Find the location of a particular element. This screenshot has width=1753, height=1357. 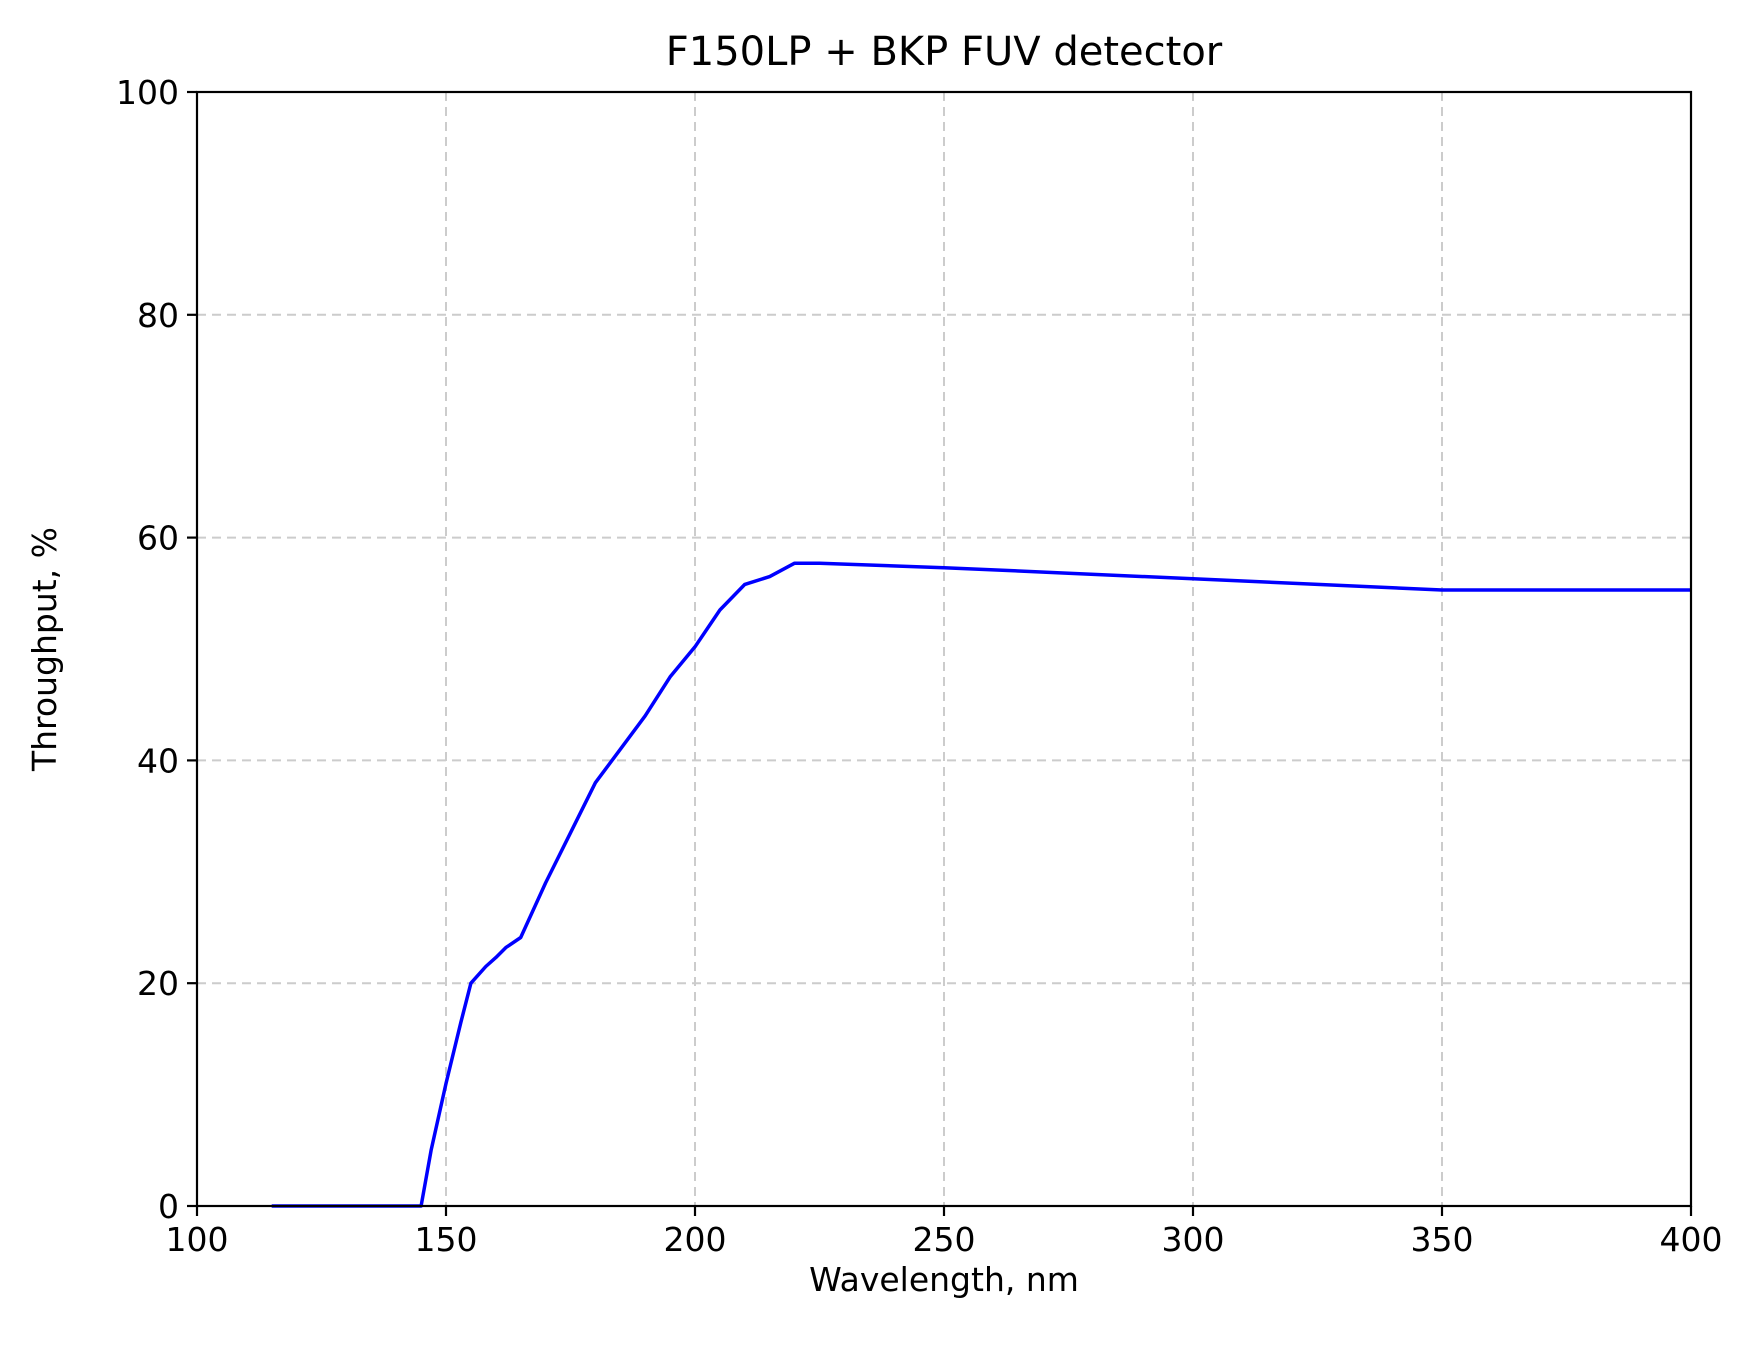

y-tick-label: 100 is located at coordinates (147, 92).